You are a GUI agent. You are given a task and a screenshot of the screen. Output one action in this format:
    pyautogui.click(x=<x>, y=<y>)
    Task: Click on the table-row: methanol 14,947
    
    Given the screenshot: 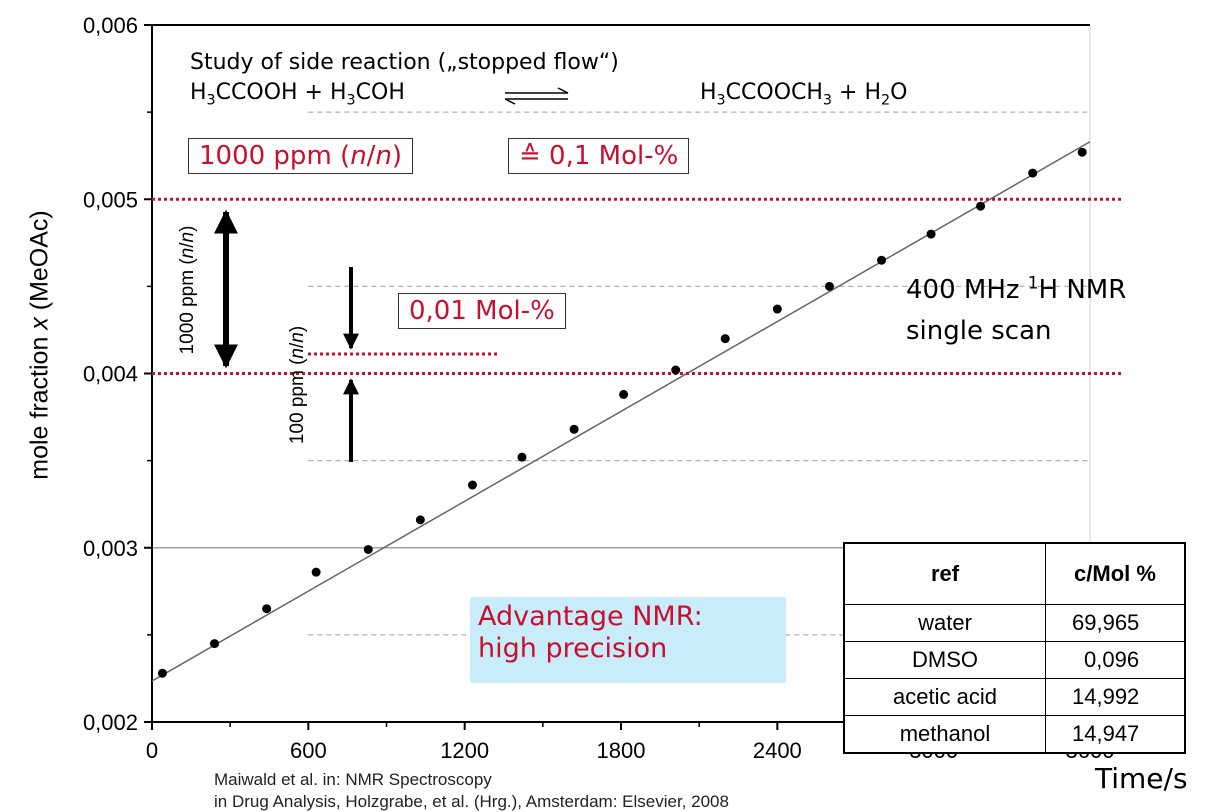 What is the action you would take?
    pyautogui.click(x=1014, y=734)
    